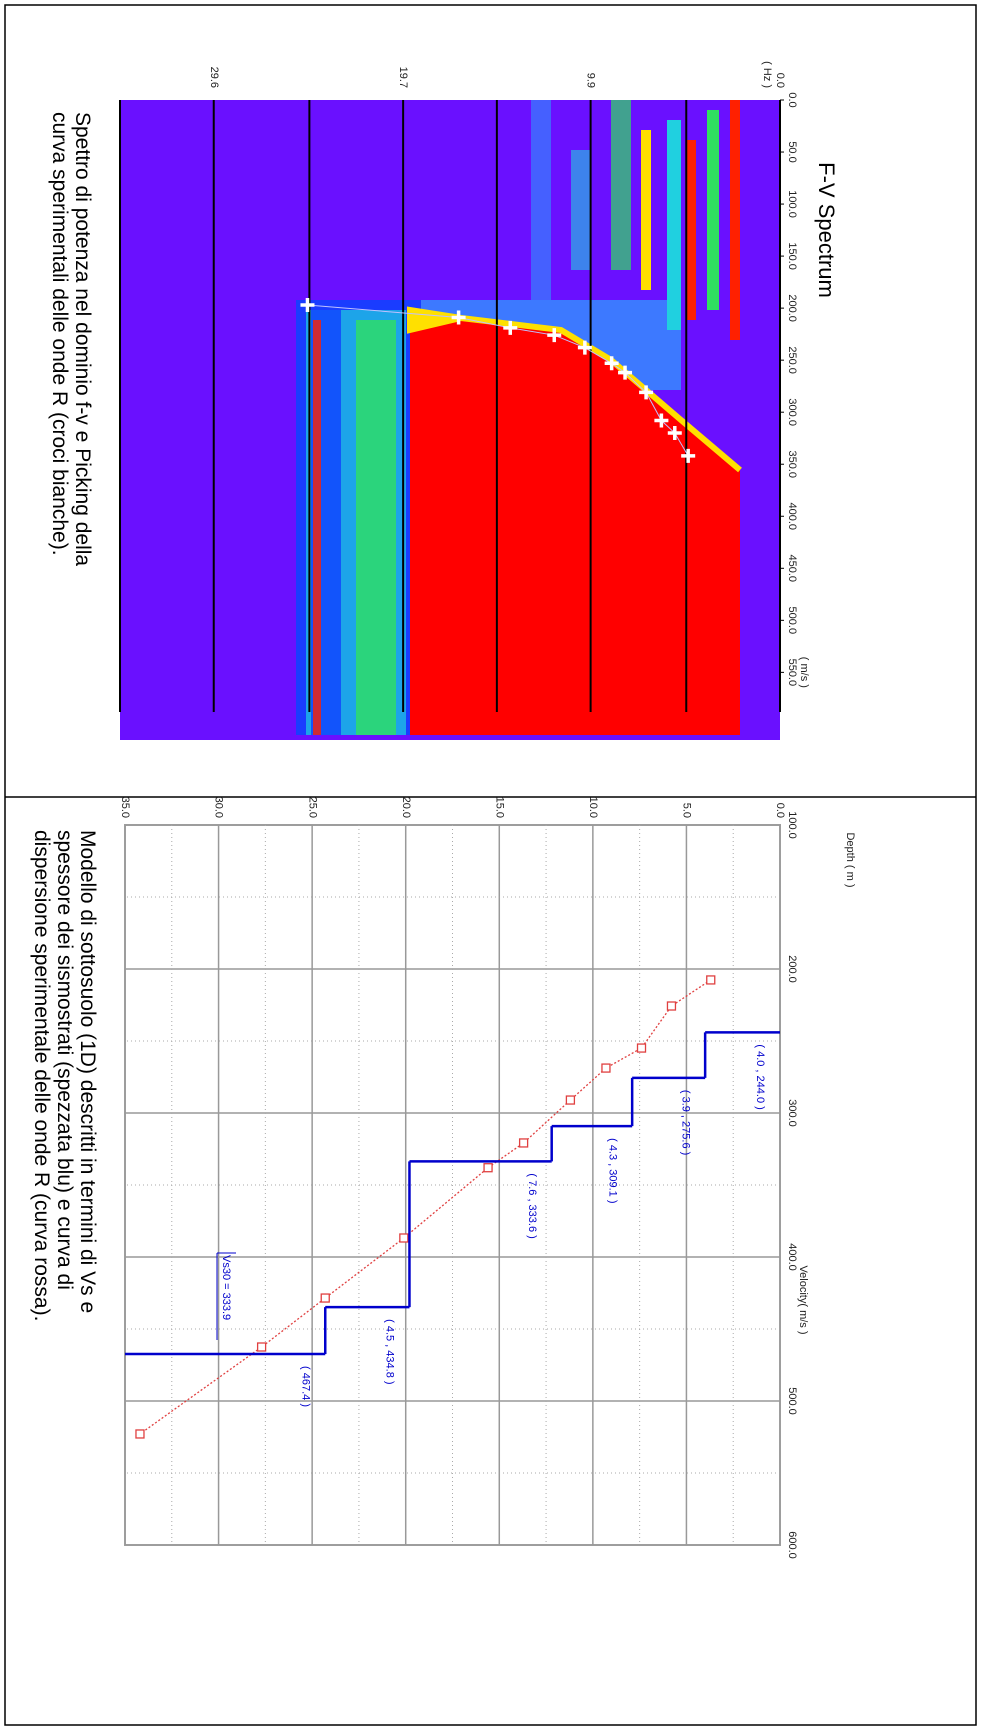  Describe the element at coordinates (125, 807) in the screenshot. I see `y-tick-label: 35.0` at that location.